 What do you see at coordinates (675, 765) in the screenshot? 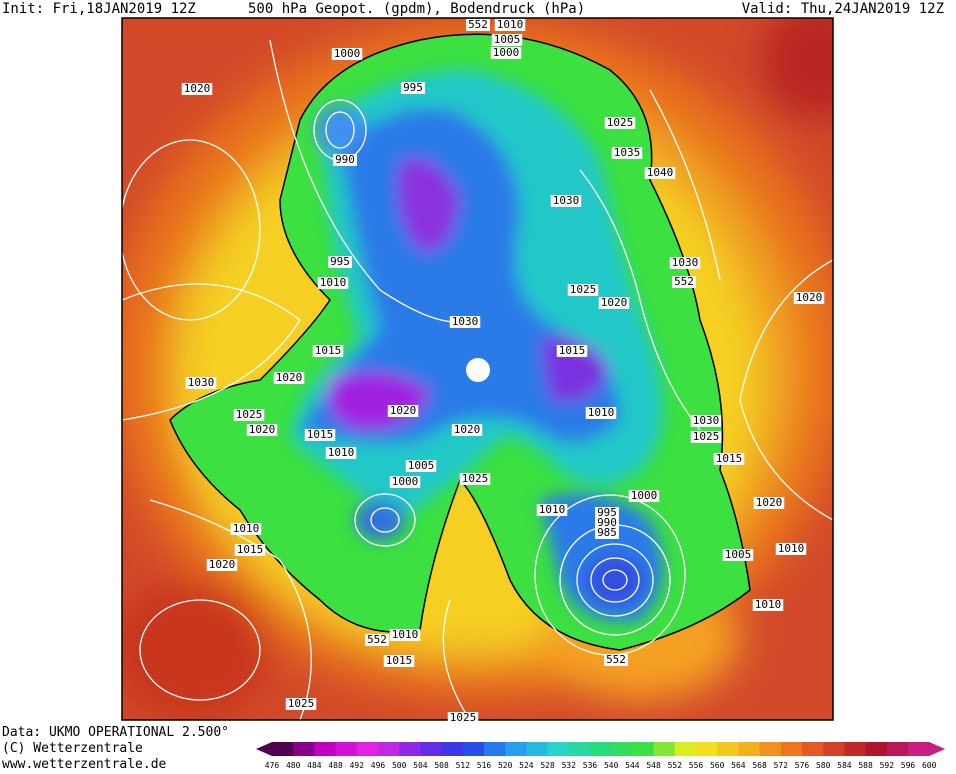
I see `colorbar-label: 552` at bounding box center [675, 765].